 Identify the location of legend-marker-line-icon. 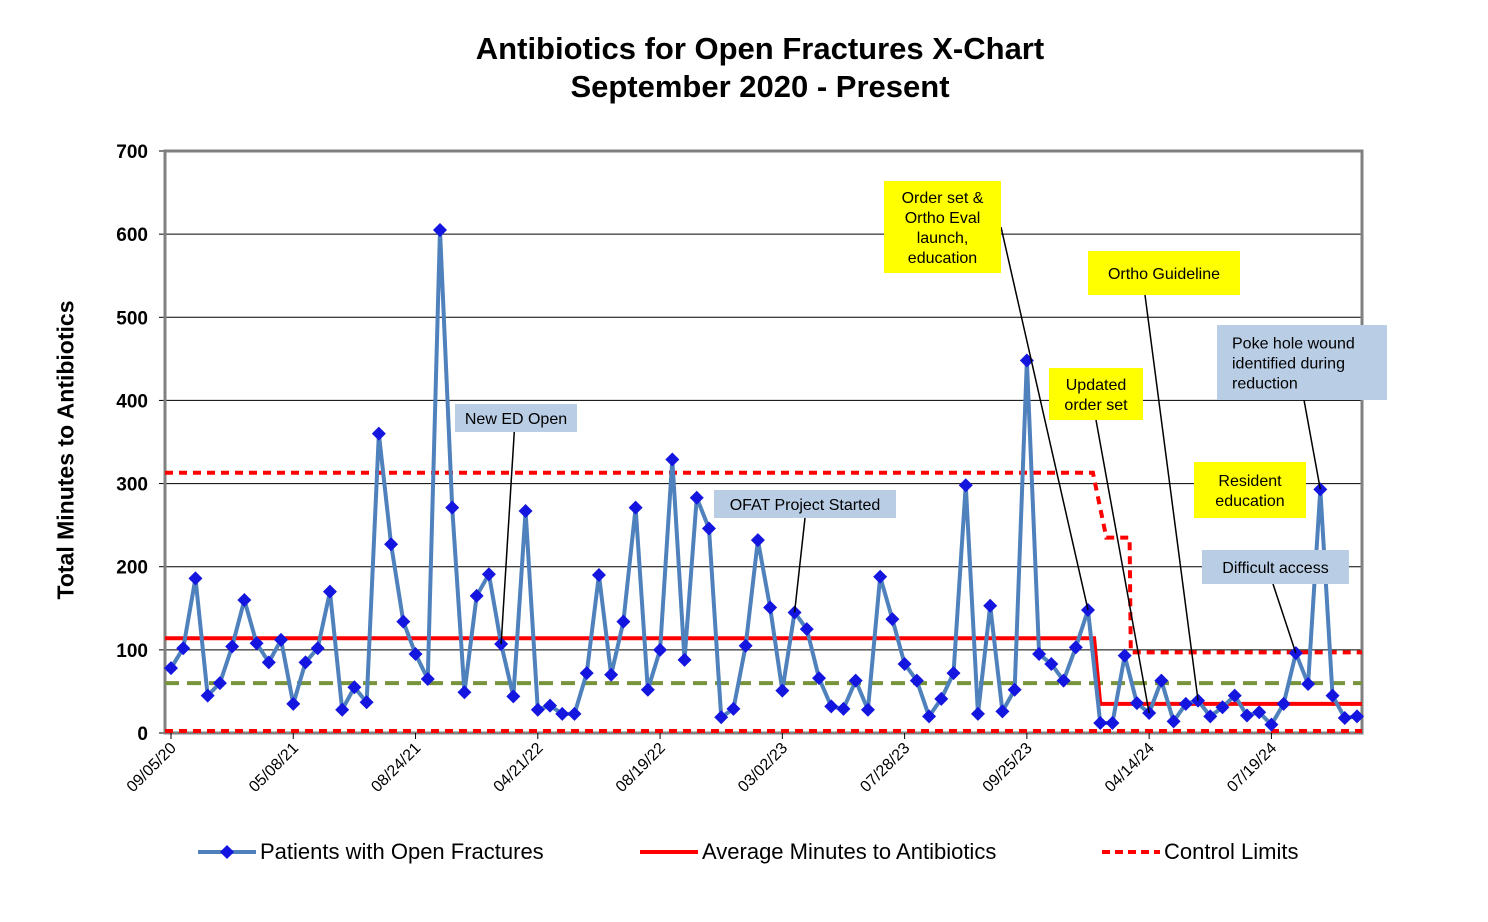
(227, 852).